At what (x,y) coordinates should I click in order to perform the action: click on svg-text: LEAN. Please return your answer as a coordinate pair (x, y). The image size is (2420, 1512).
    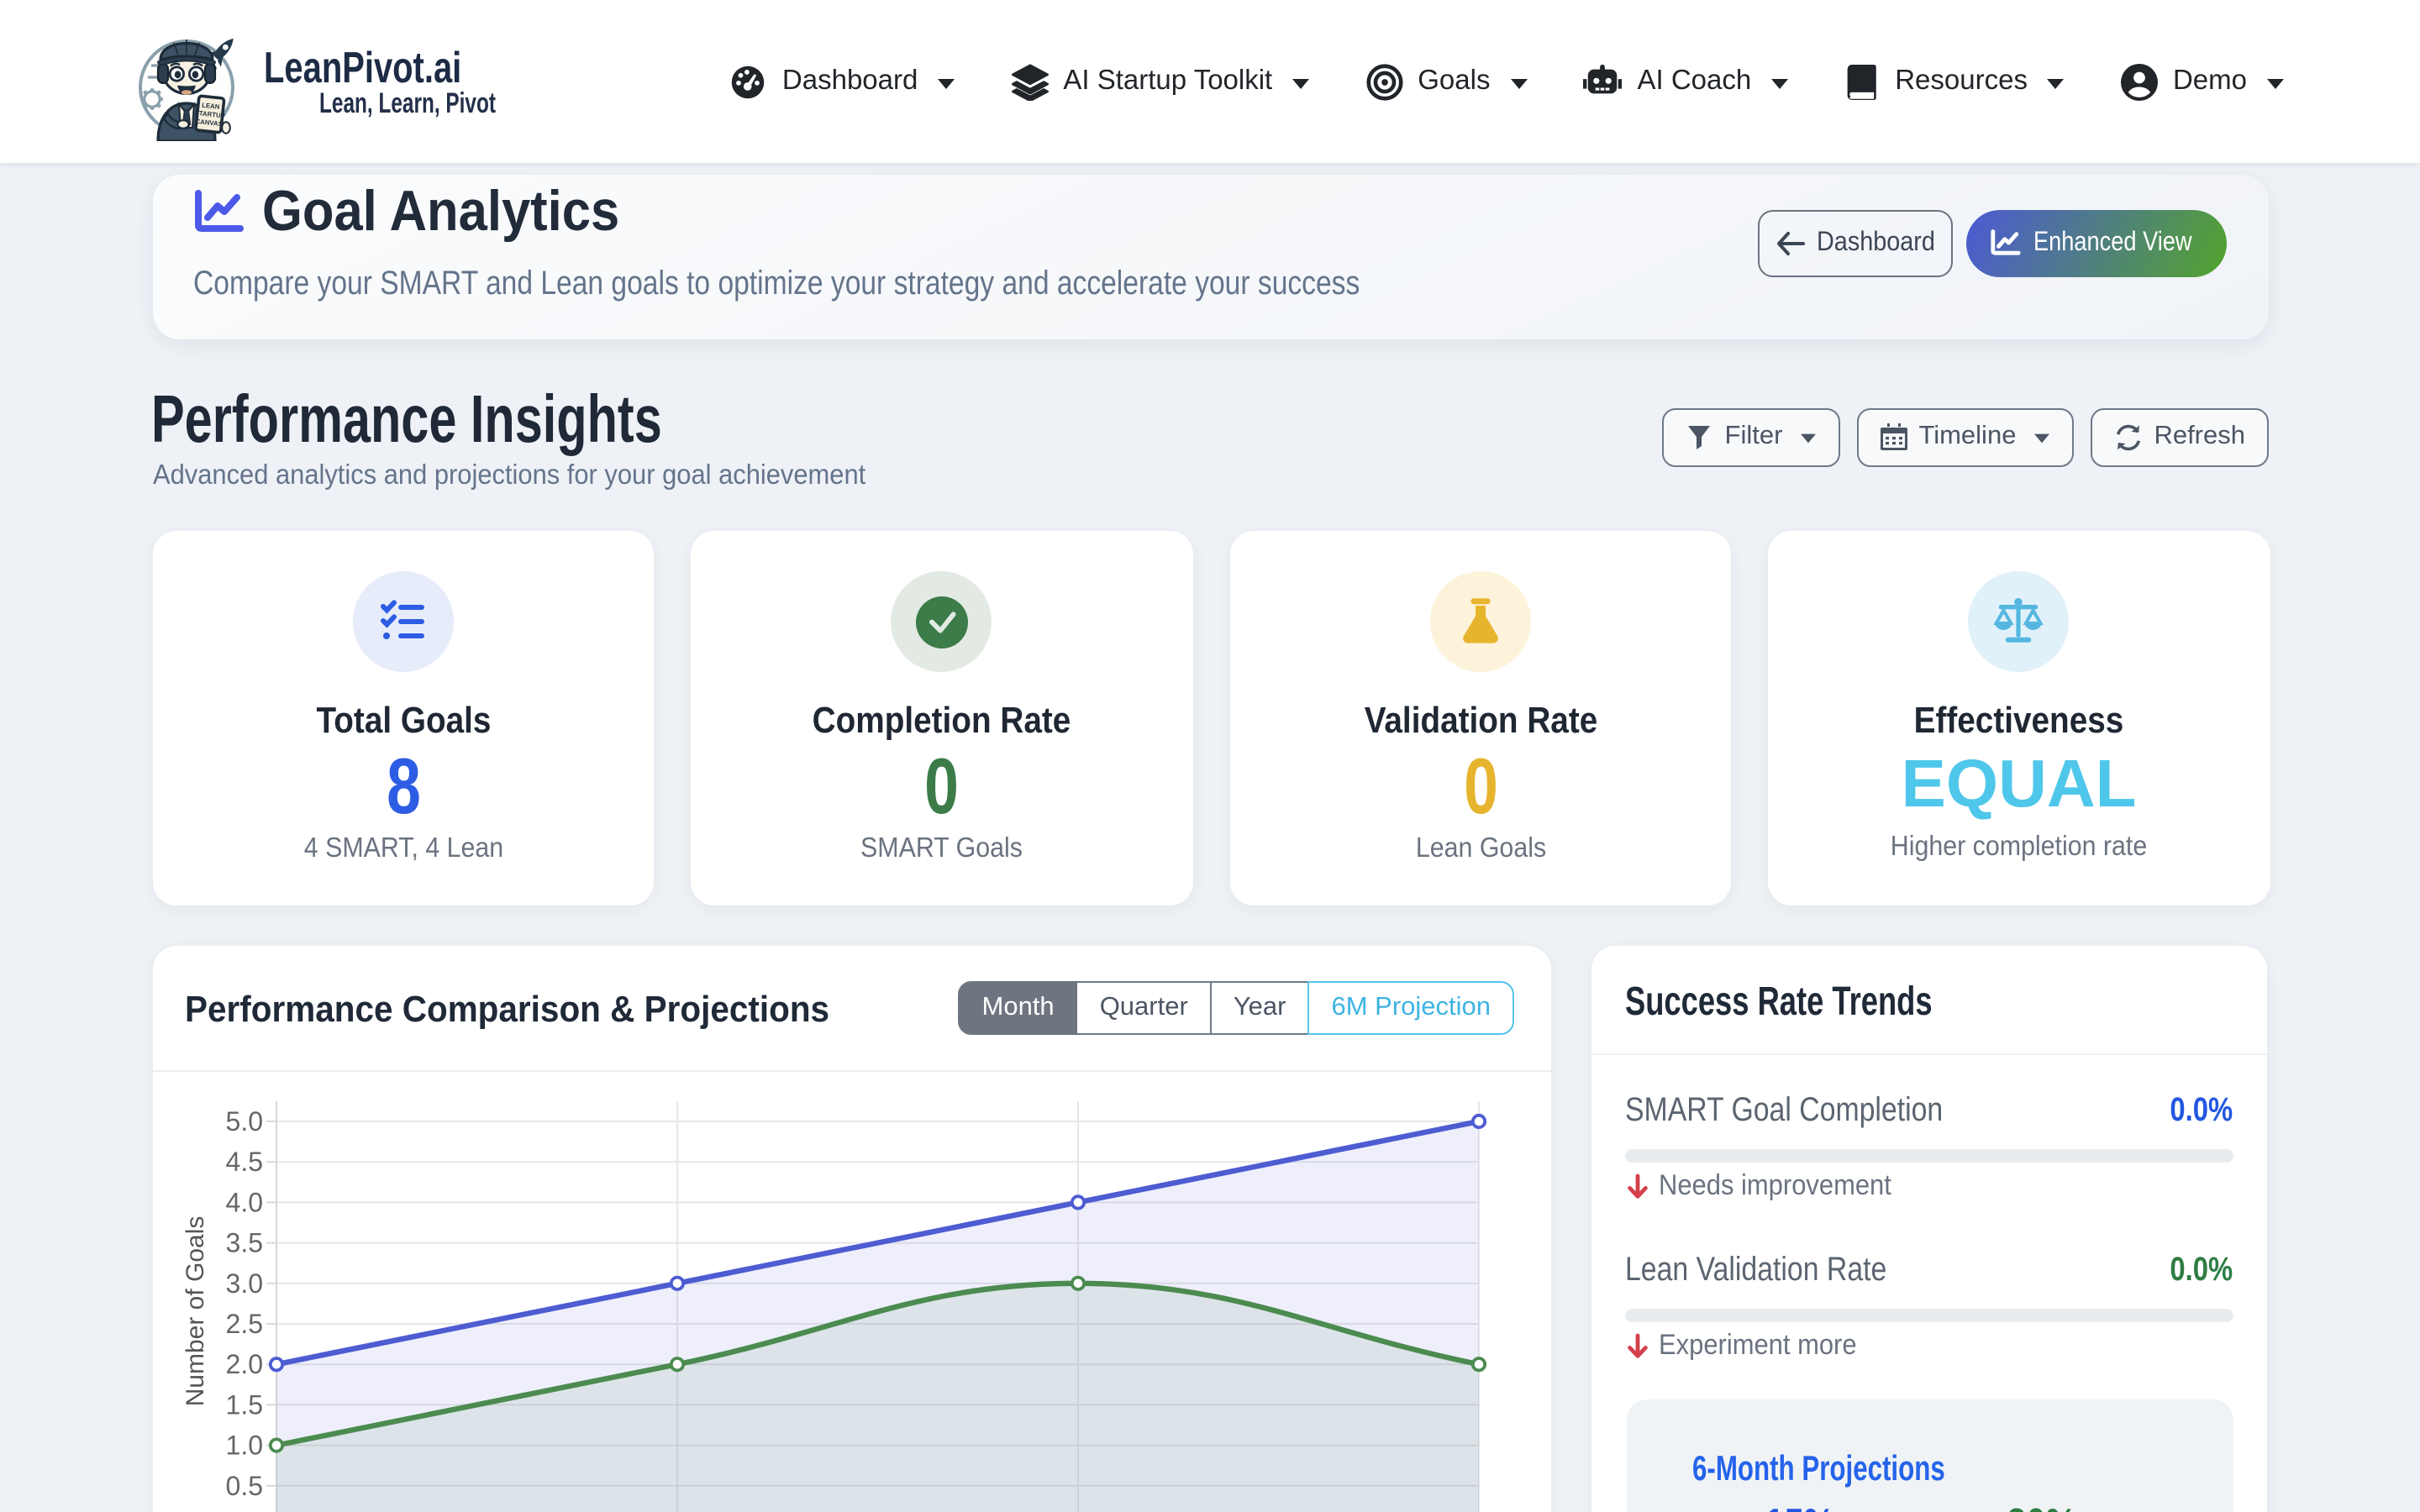
    Looking at the image, I should click on (211, 106).